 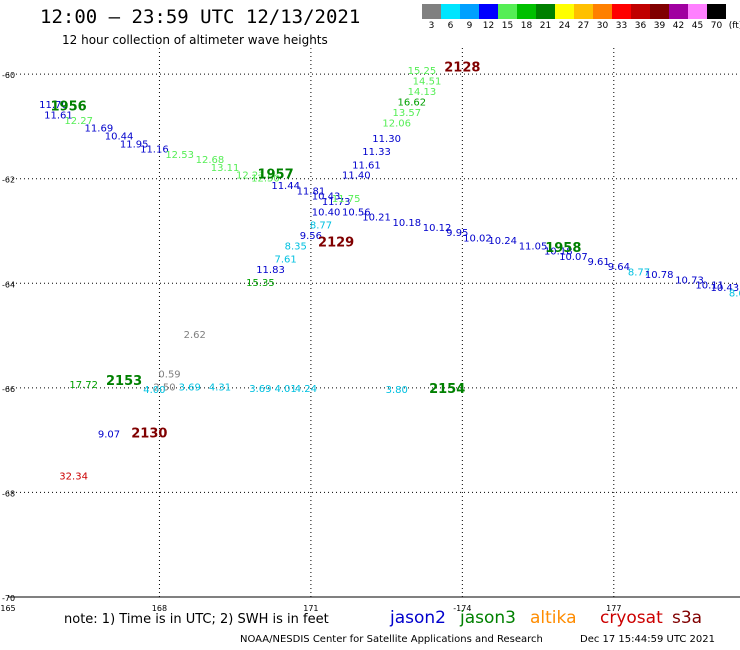 What do you see at coordinates (286, 389) in the screenshot?
I see `wave-height-label: 4.01` at bounding box center [286, 389].